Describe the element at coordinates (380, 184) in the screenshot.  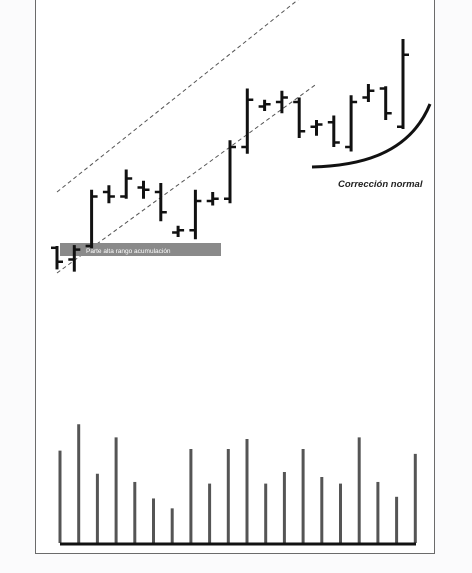
I see `correction-label: Corrección normal` at that location.